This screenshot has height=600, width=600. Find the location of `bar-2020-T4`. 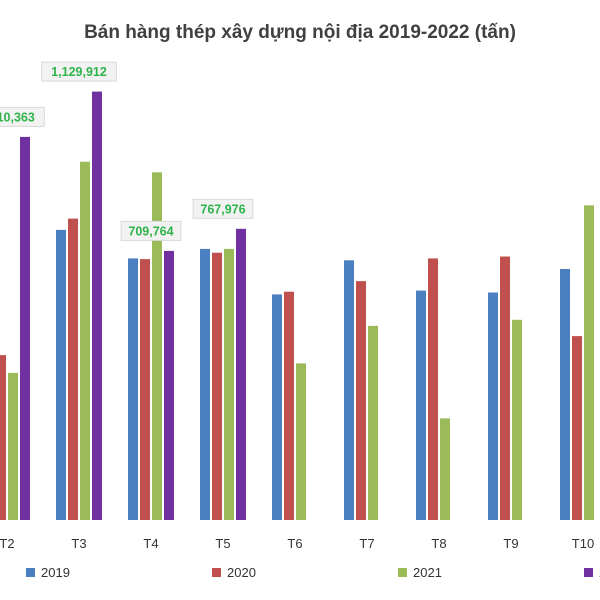

bar-2020-T4 is located at coordinates (145, 389).